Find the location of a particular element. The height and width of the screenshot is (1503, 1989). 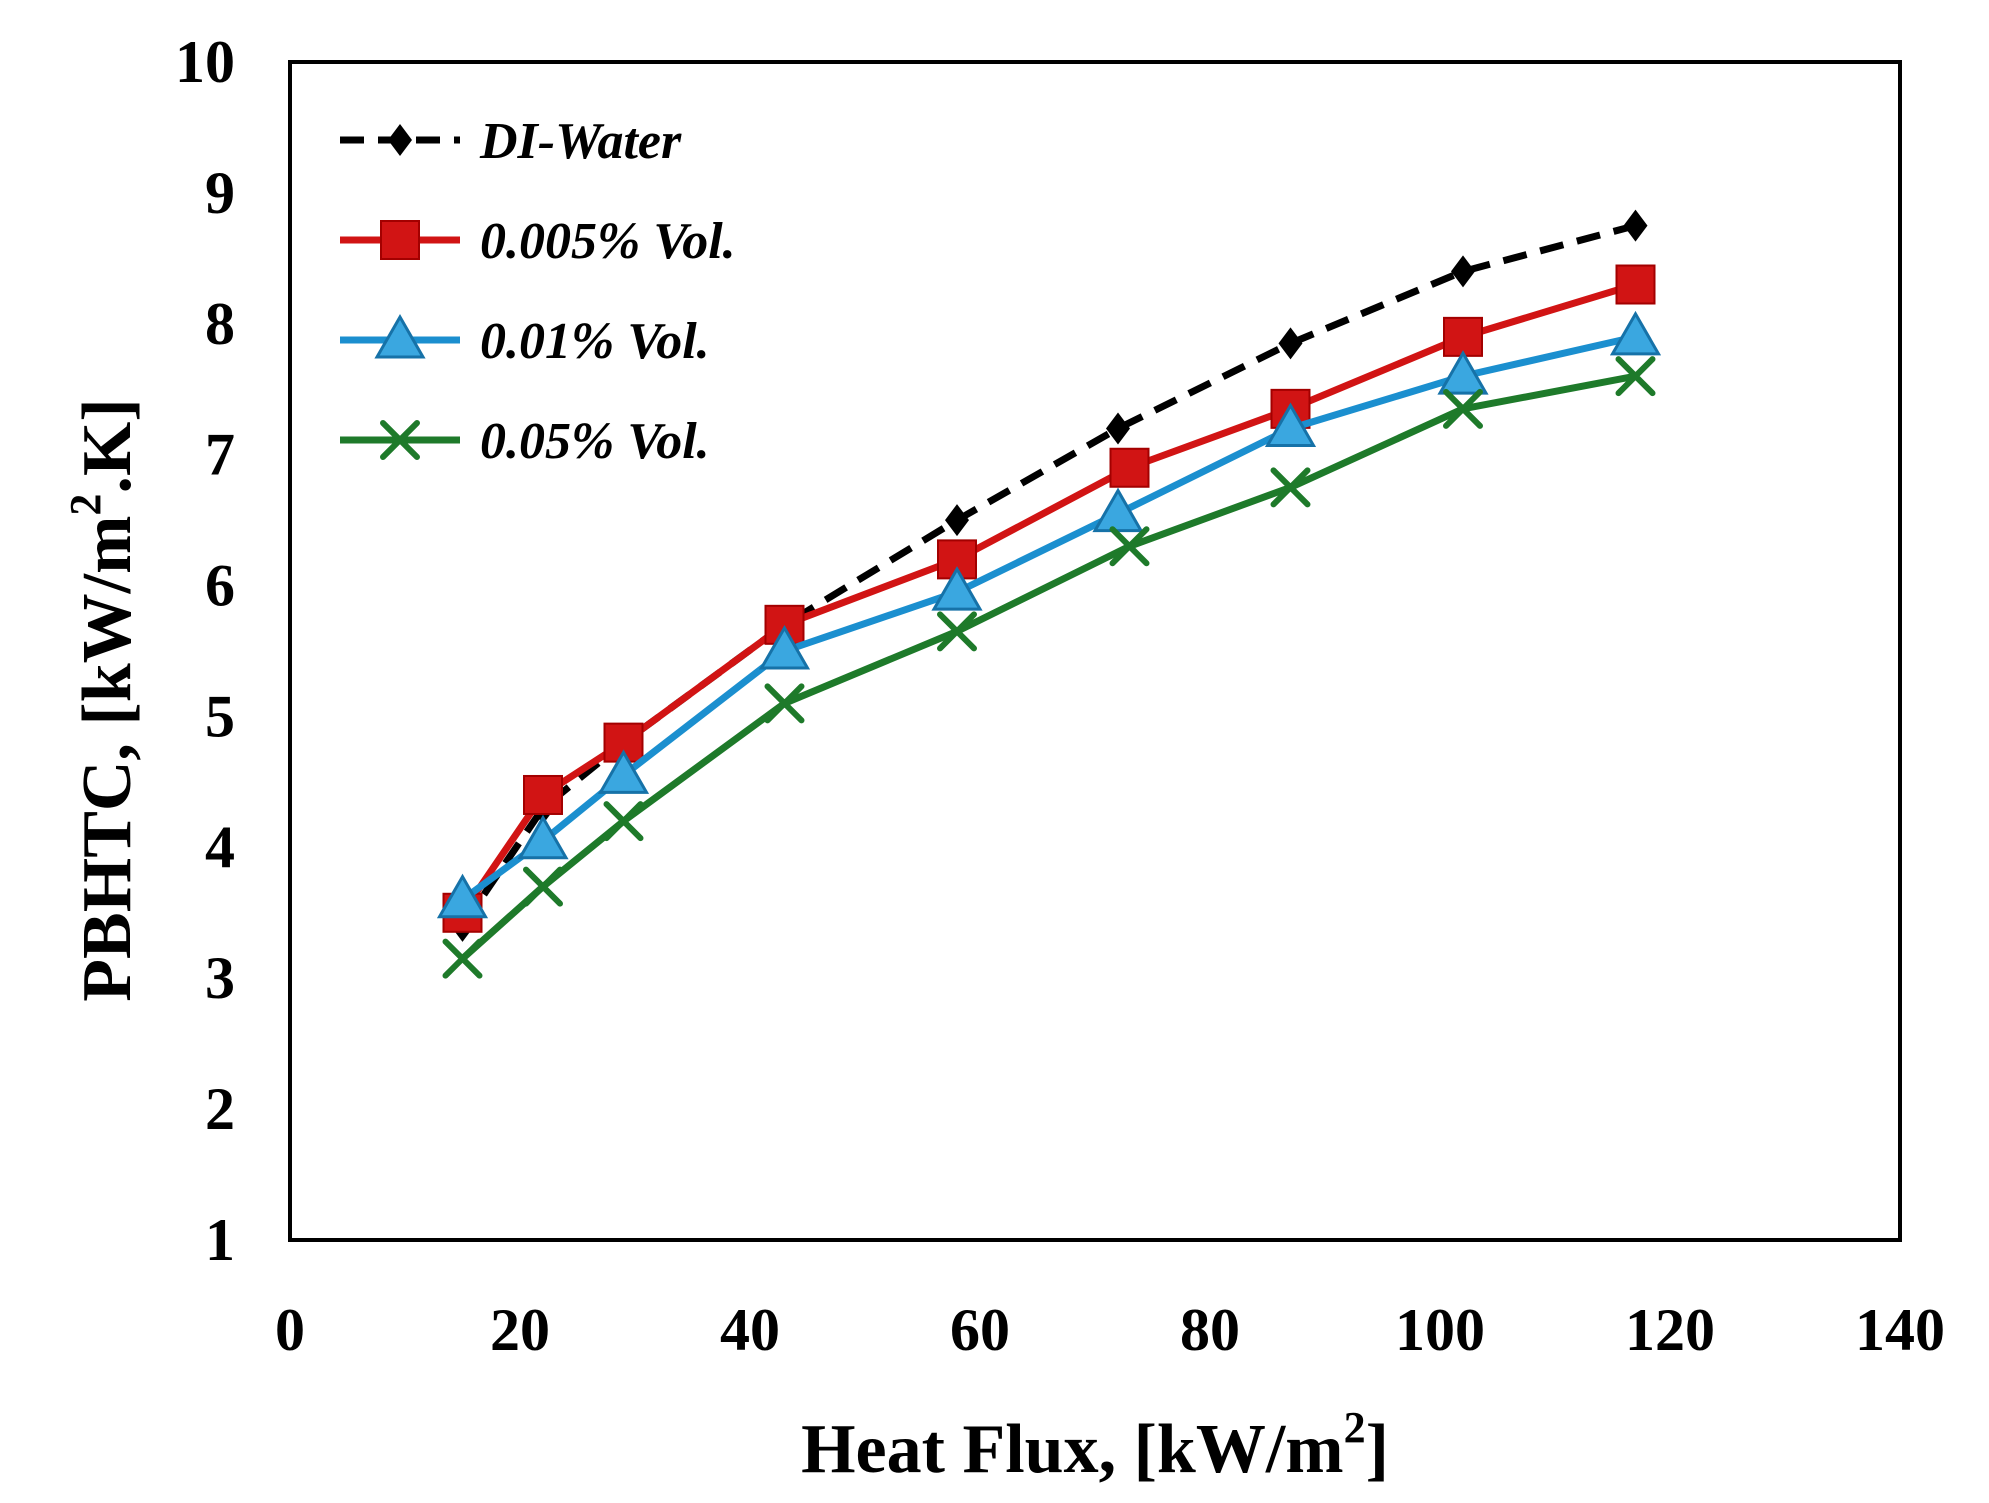

x-tick-label: 120 is located at coordinates (1670, 1330).